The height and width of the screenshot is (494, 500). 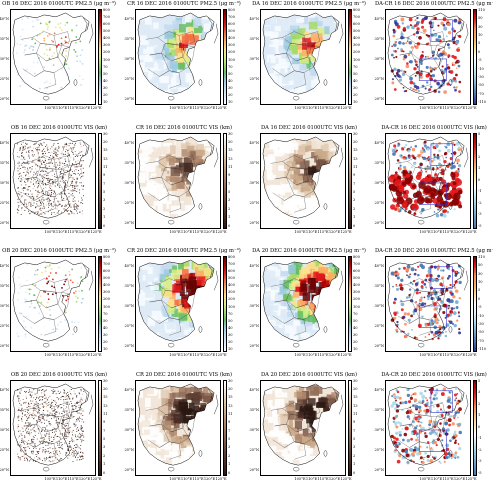 I want to click on latitude-label: 20°N, so click(x=254, y=346).